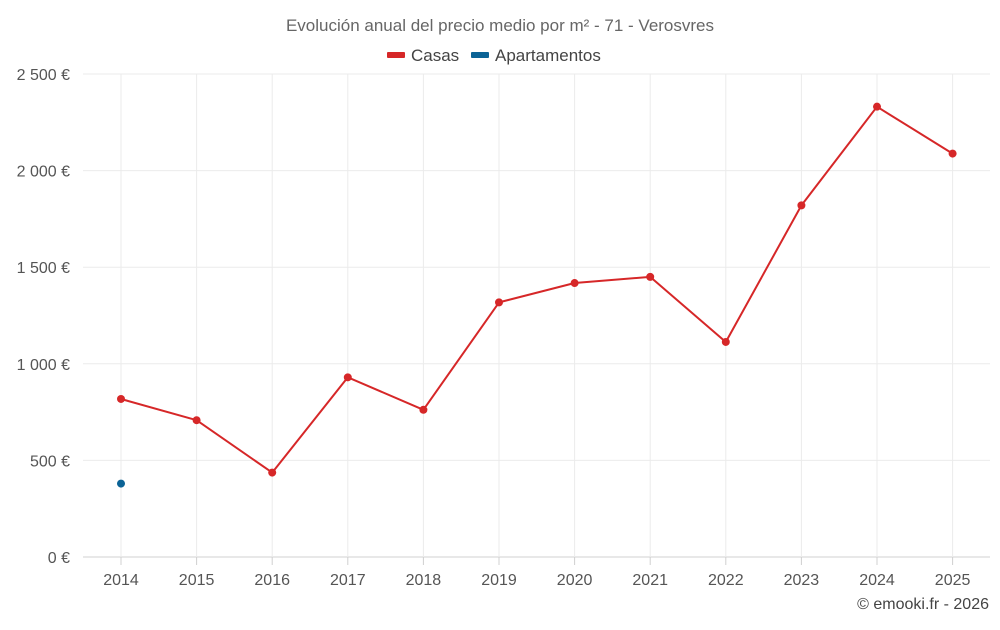 Image resolution: width=1000 pixels, height=630 pixels. What do you see at coordinates (121, 483) in the screenshot?
I see `data-point-apartamentos` at bounding box center [121, 483].